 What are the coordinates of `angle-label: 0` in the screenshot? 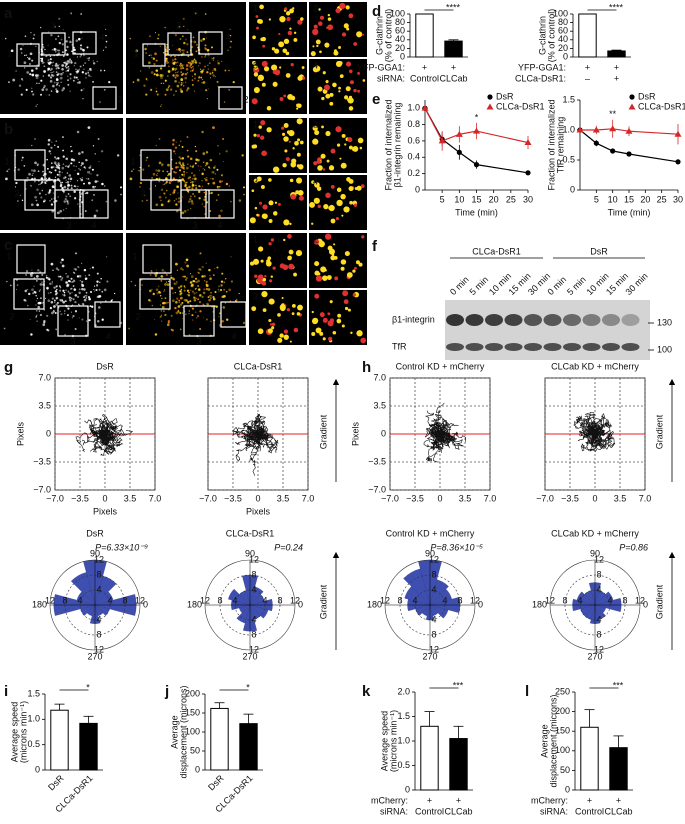 It's located at (300, 604).